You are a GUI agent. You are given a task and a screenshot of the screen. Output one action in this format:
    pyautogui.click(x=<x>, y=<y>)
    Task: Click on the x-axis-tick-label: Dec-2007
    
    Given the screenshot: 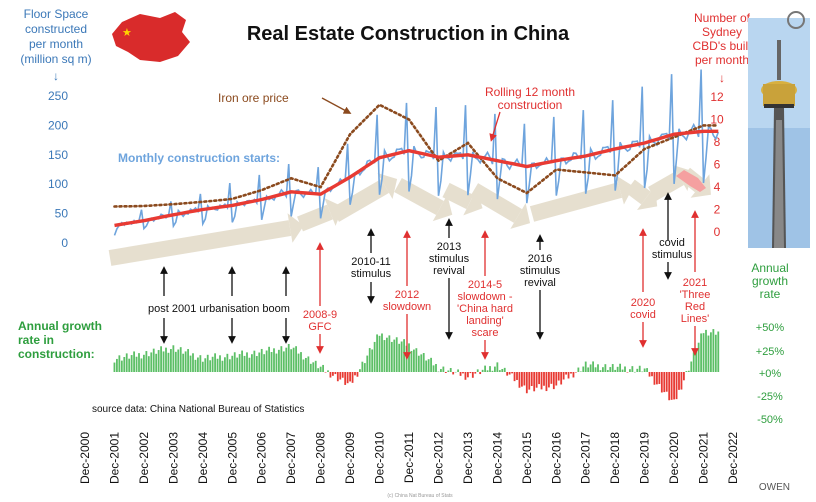 What is the action you would take?
    pyautogui.click(x=291, y=458)
    